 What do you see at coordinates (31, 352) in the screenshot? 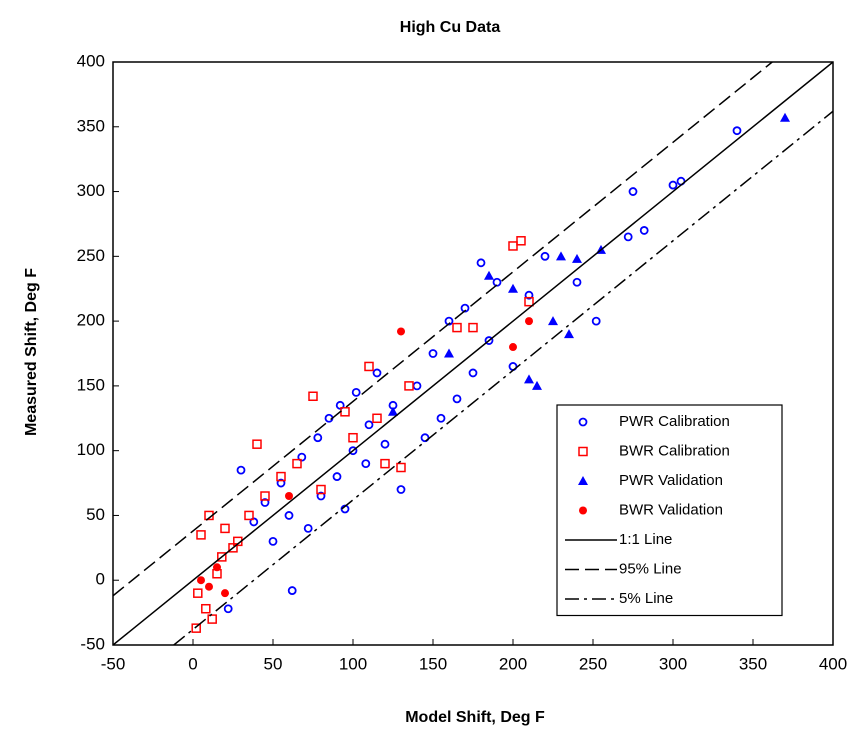
I see `y-axis-label: Measured Shift, Deg F` at bounding box center [31, 352].